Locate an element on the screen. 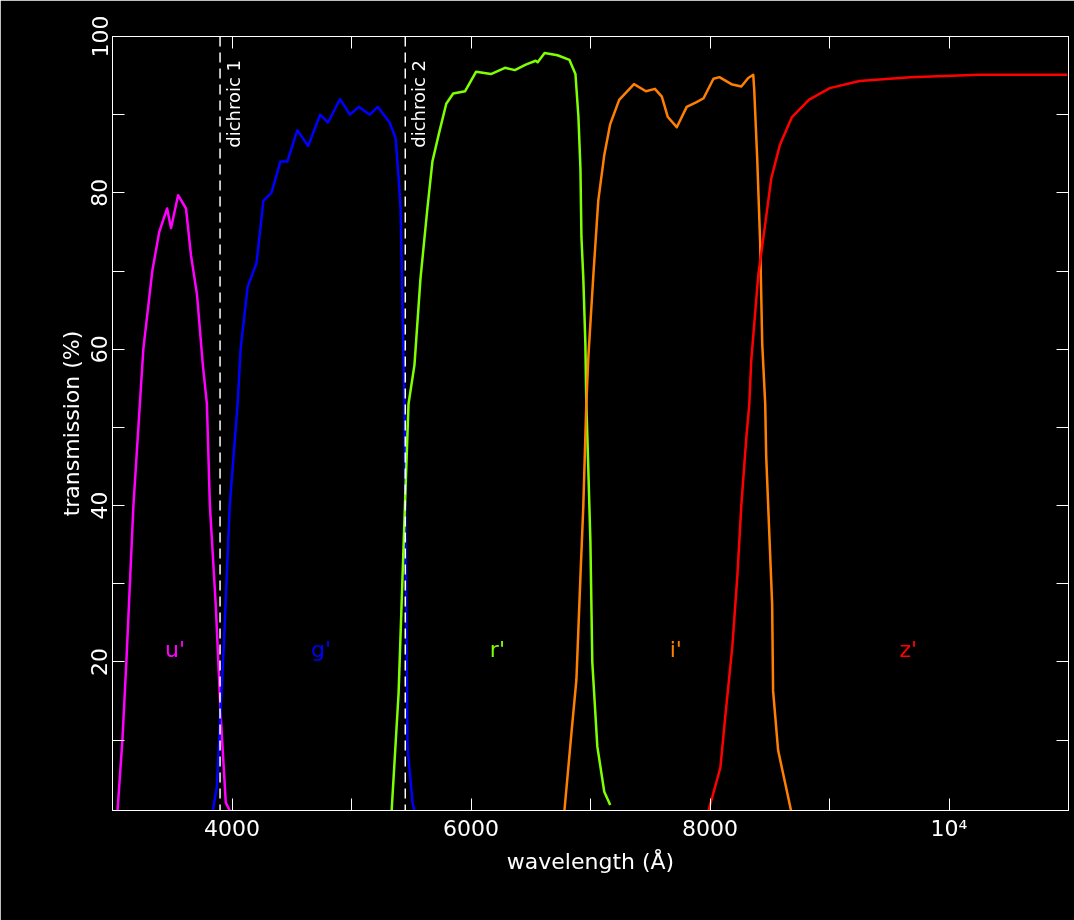 This screenshot has height=920, width=1074. x-axis-title: wavelength (Å) is located at coordinates (590, 860).